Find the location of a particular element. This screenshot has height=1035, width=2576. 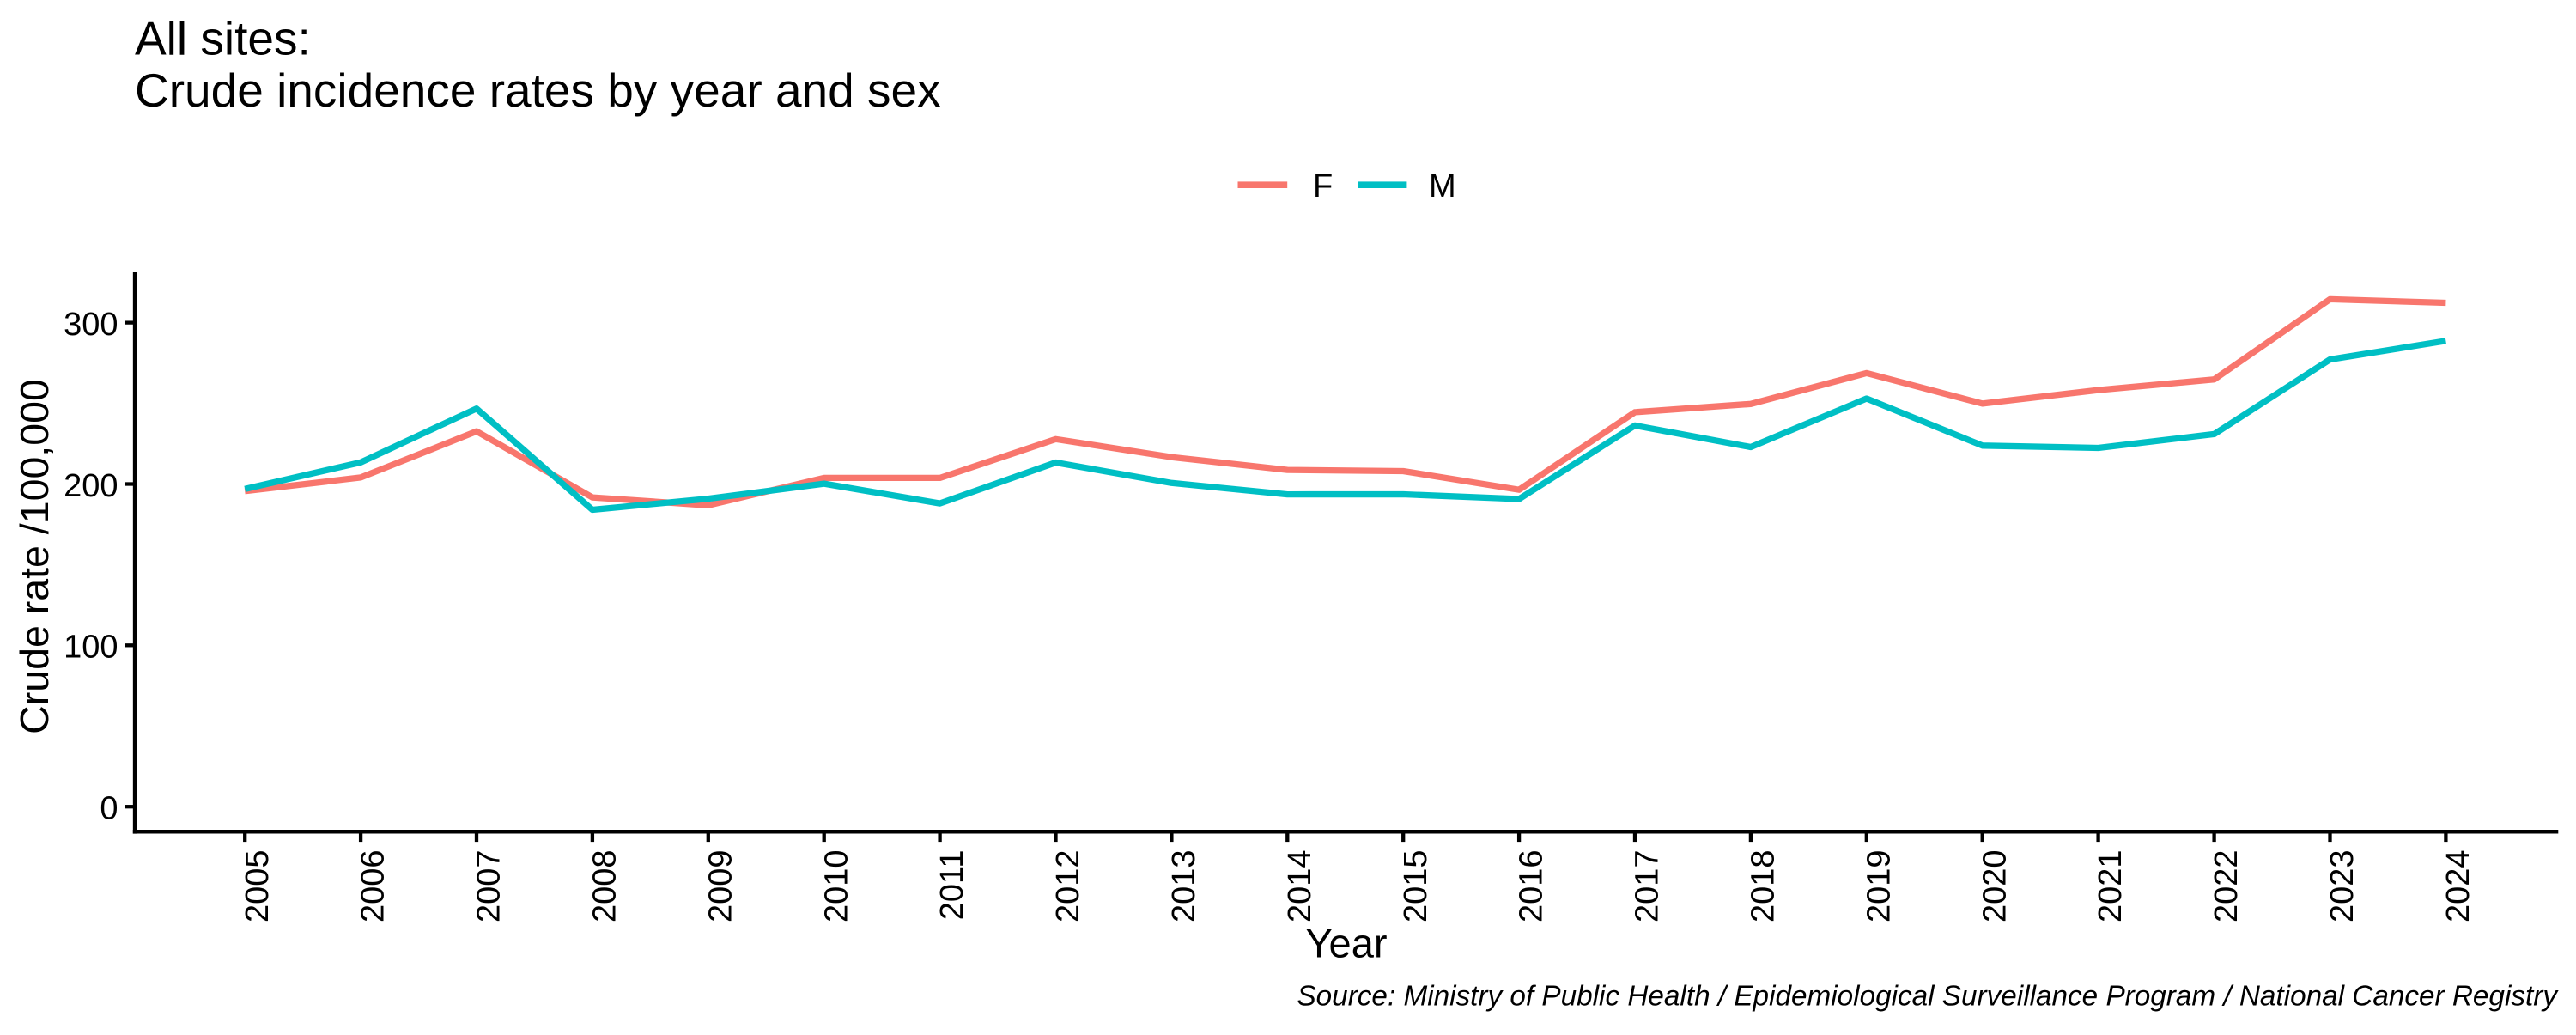

svg-text: 100 is located at coordinates (91, 648).